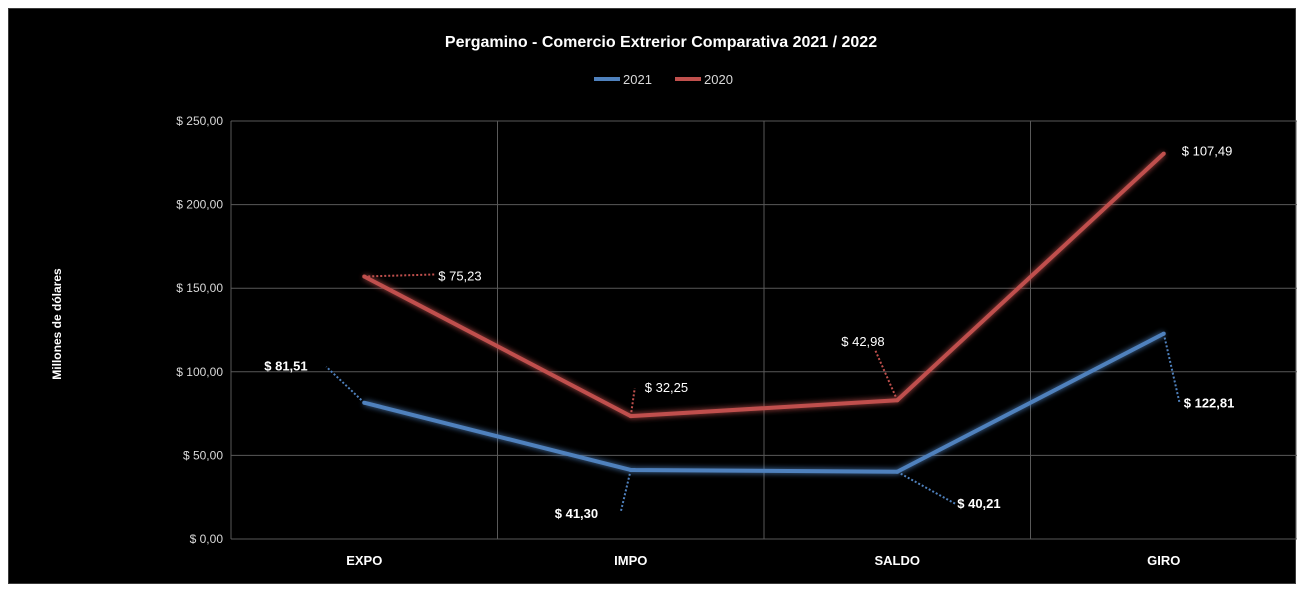 The height and width of the screenshot is (592, 1304). What do you see at coordinates (1163, 333) in the screenshot?
I see `data-point-2021-giro` at bounding box center [1163, 333].